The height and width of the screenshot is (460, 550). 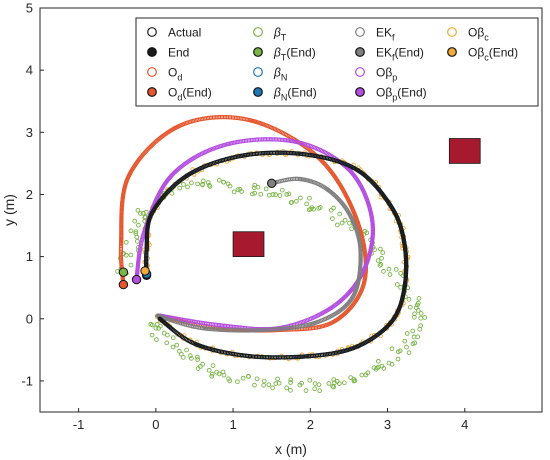 I want to click on legend-label: EKf(End), so click(x=400, y=54).